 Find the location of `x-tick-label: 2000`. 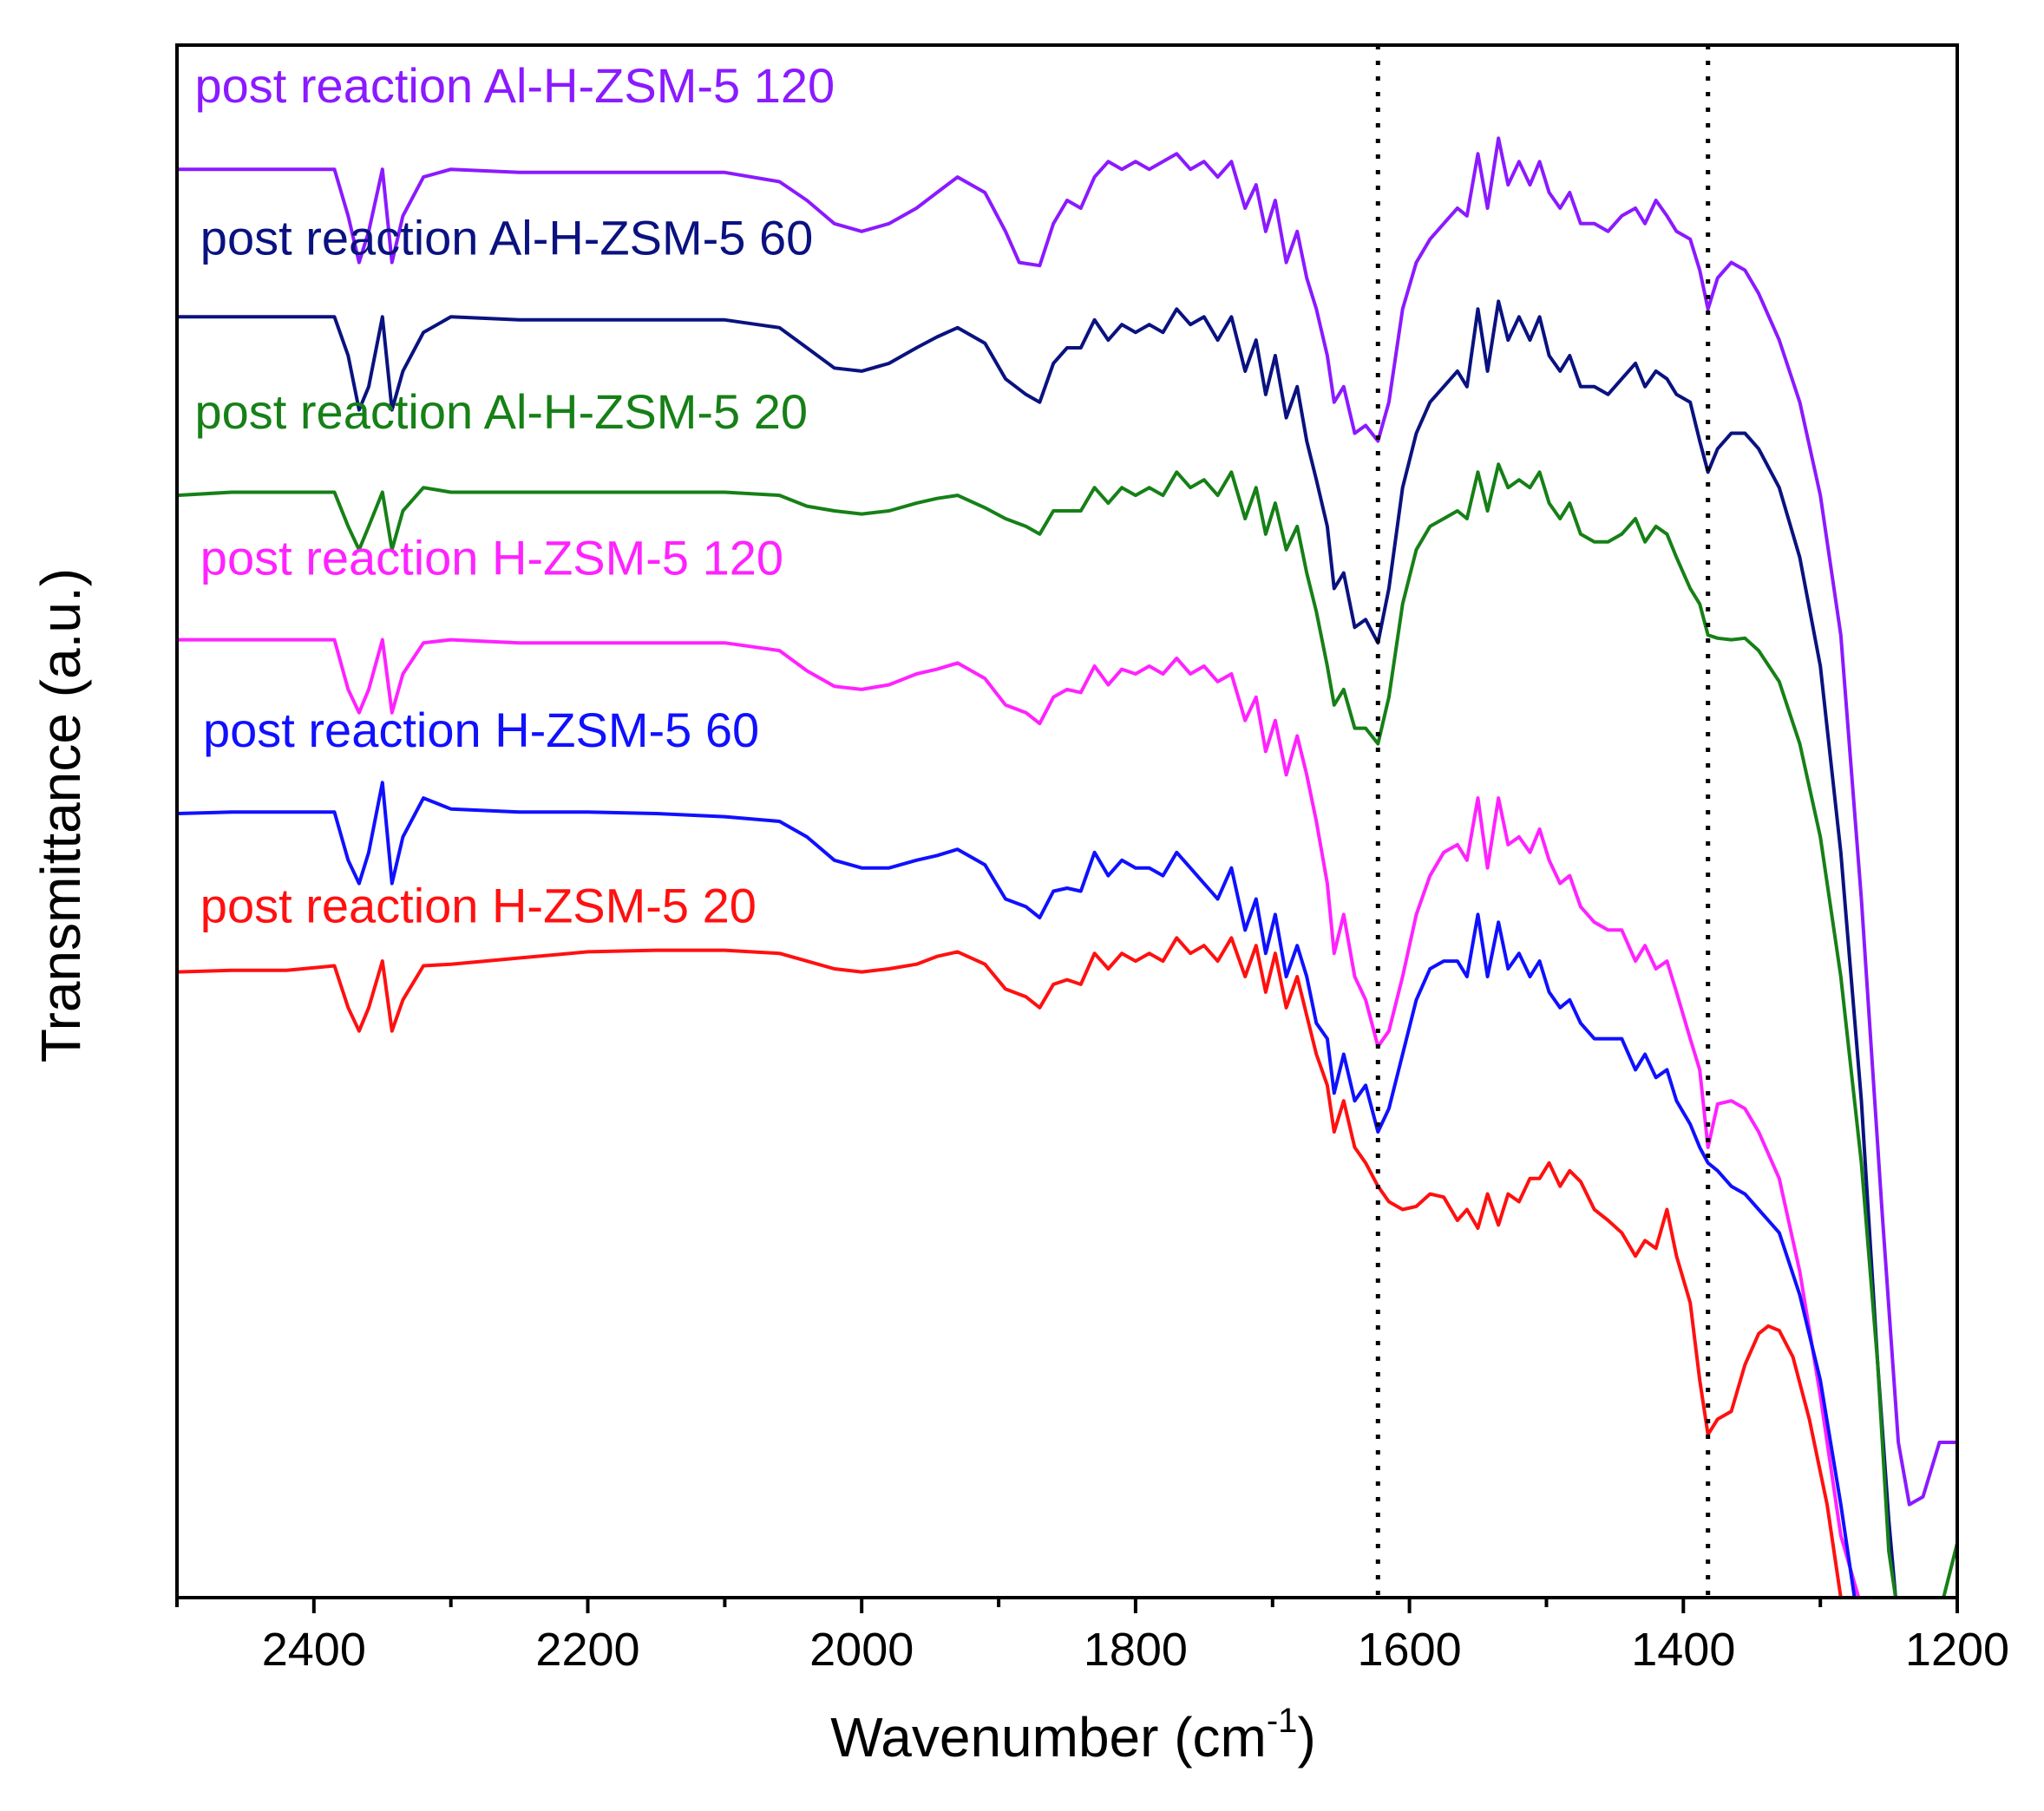

x-tick-label: 2000 is located at coordinates (862, 1650).